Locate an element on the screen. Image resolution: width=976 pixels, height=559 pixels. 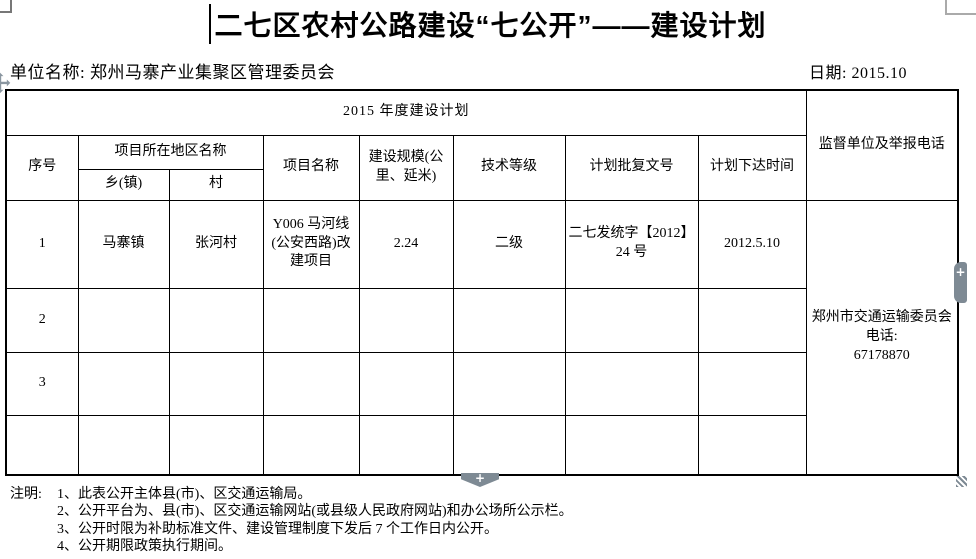
note-item: 4、公开期限政策执行期间。 is located at coordinates (144, 547).